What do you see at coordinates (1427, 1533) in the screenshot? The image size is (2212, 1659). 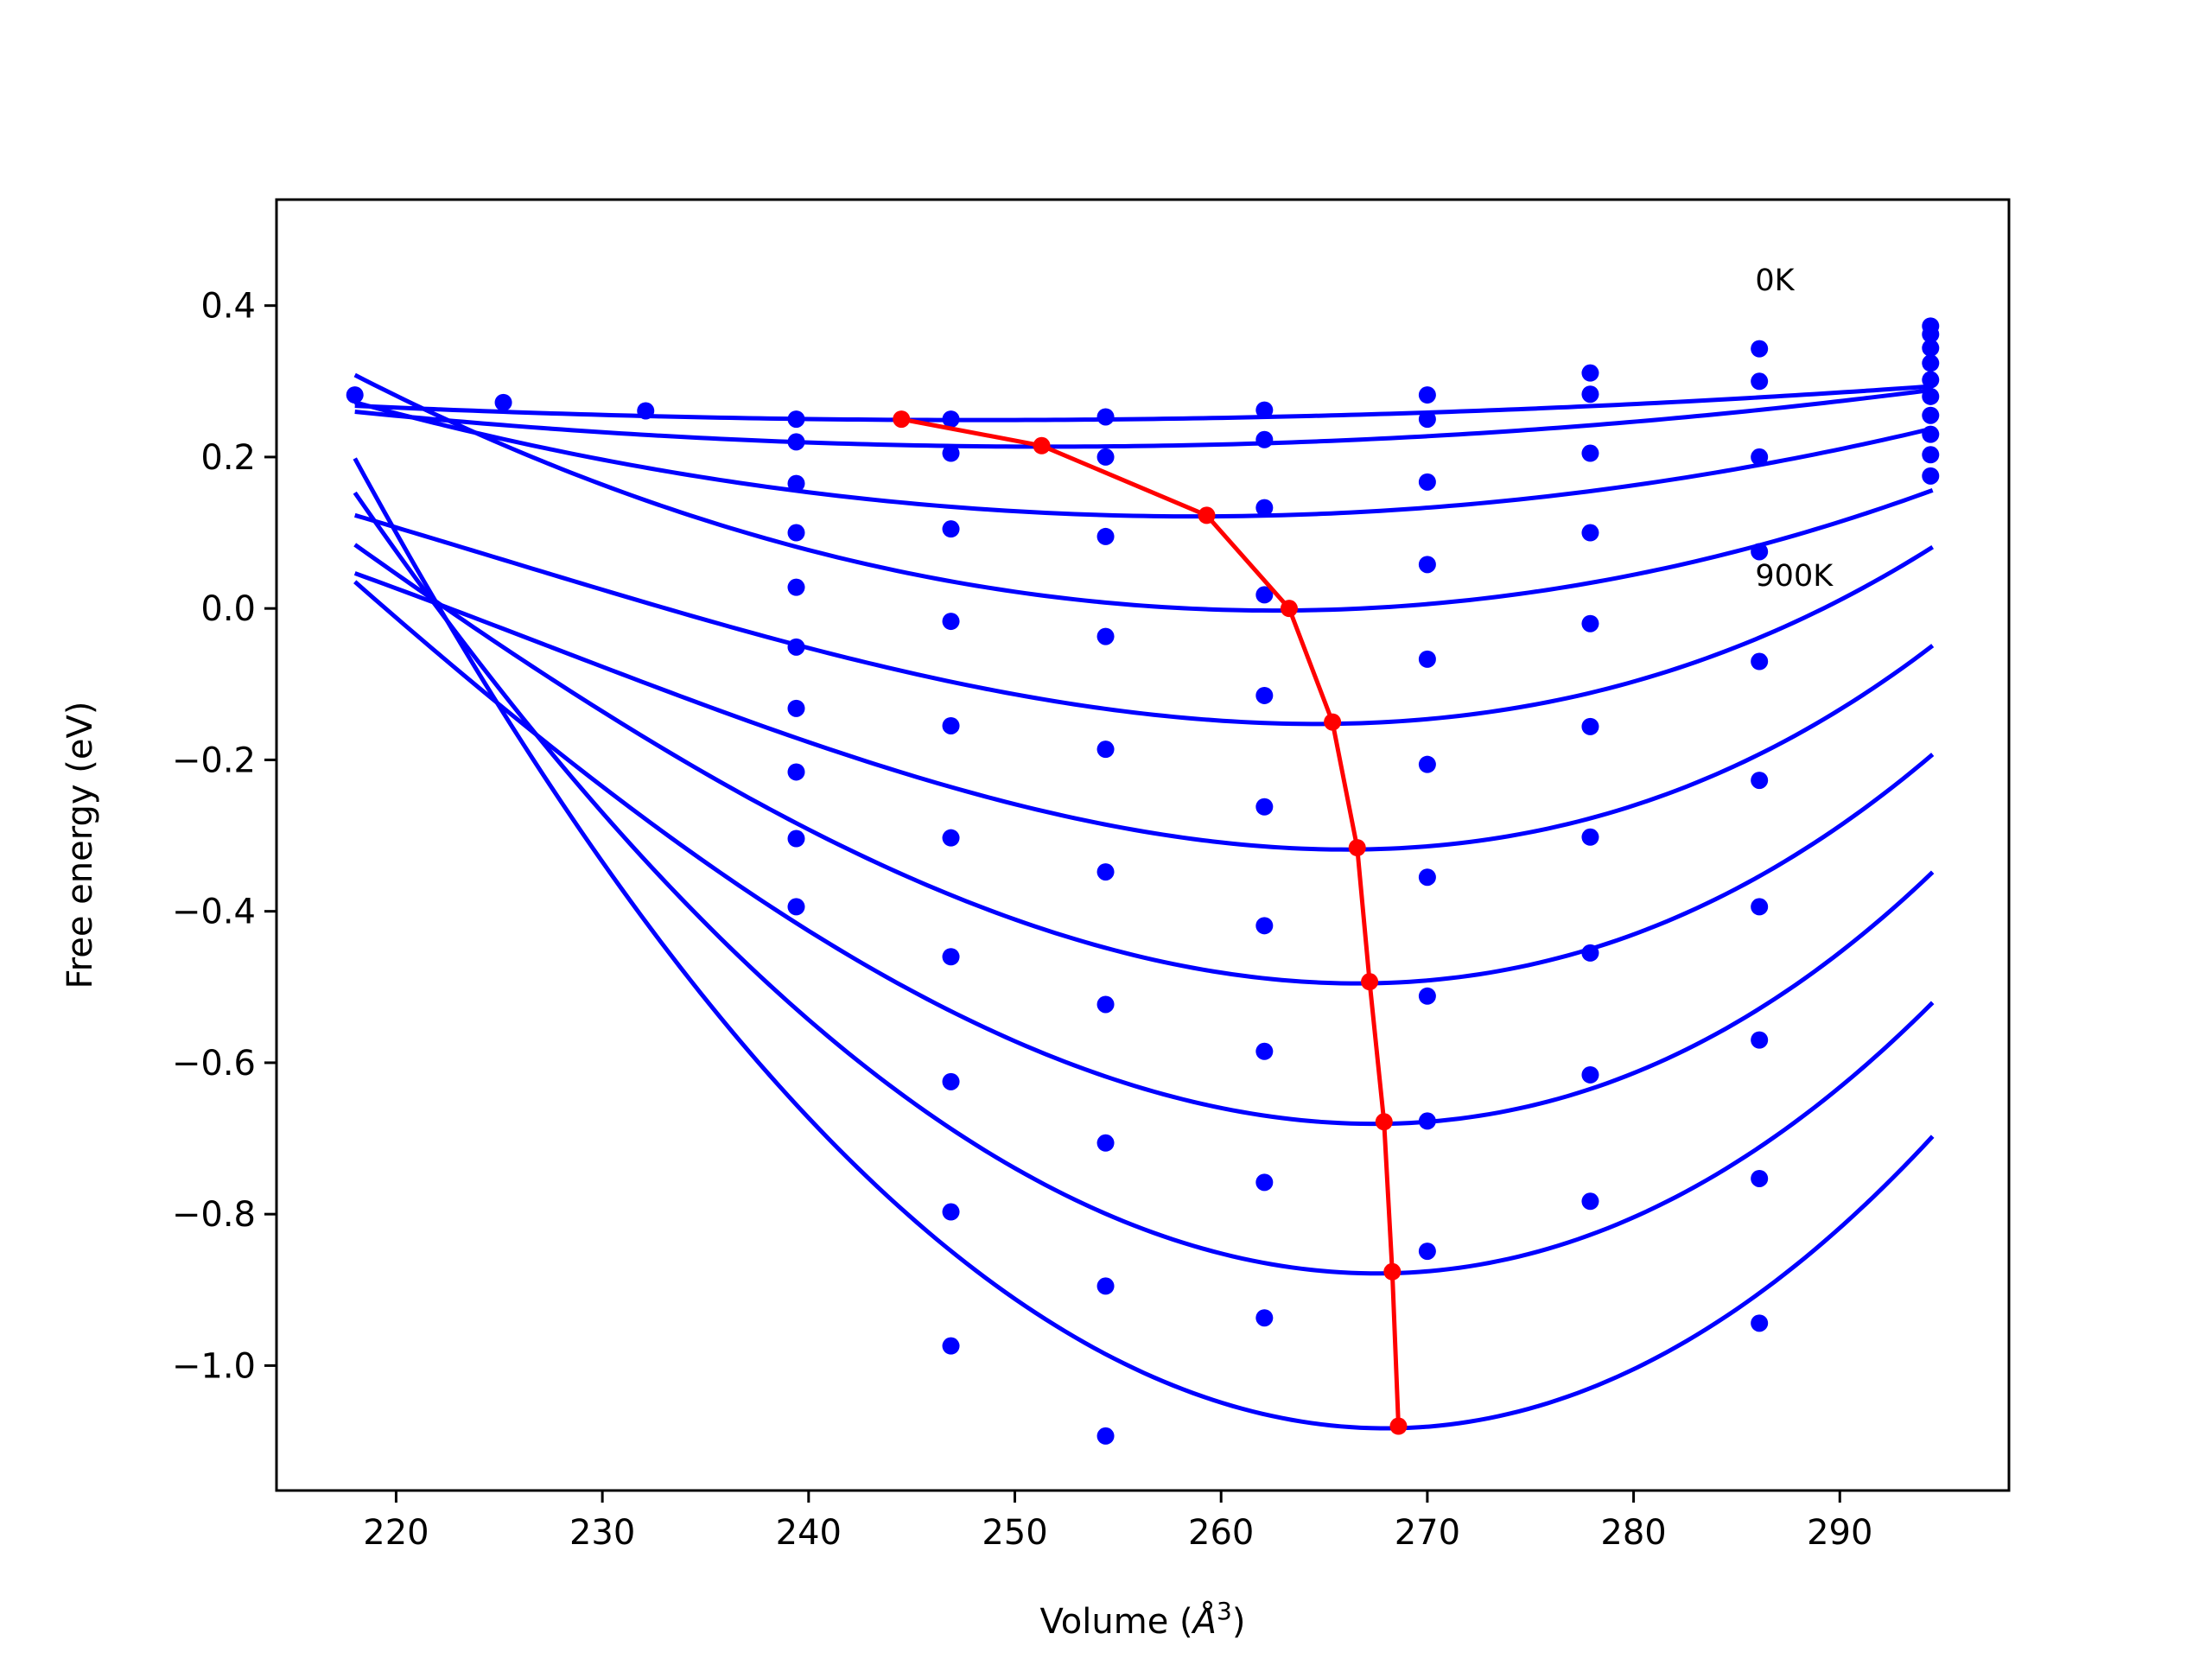 I see `x-tick-label: 270` at bounding box center [1427, 1533].